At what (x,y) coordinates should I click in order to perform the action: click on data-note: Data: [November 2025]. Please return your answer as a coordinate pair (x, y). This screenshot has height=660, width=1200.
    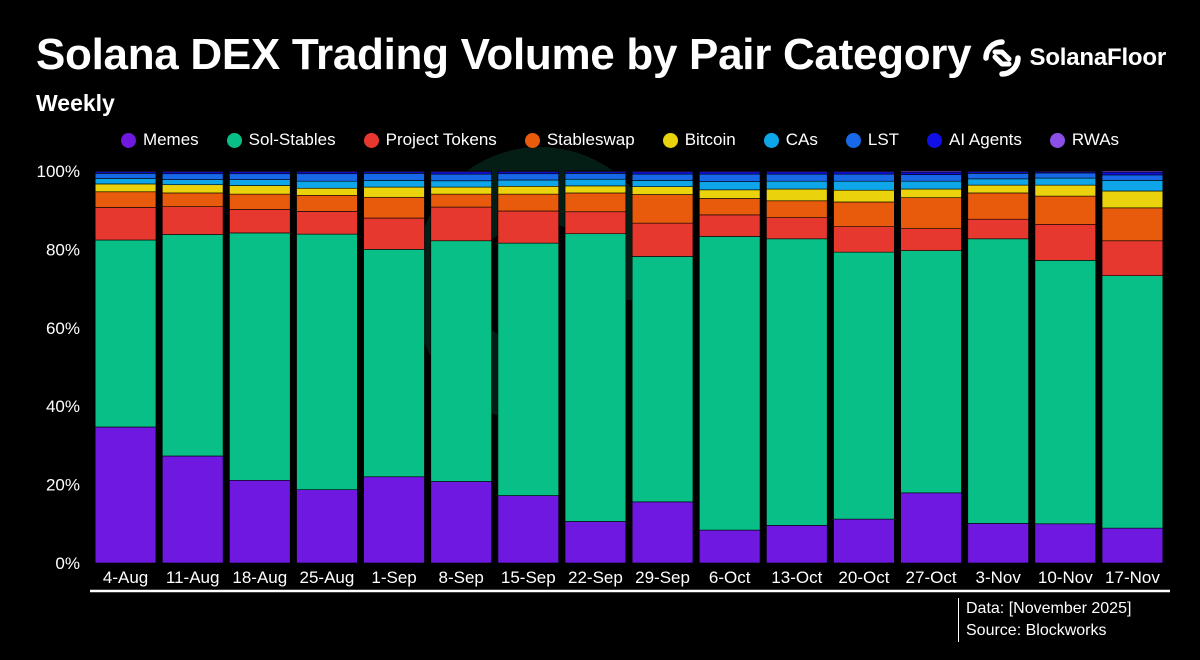
    Looking at the image, I should click on (1049, 608).